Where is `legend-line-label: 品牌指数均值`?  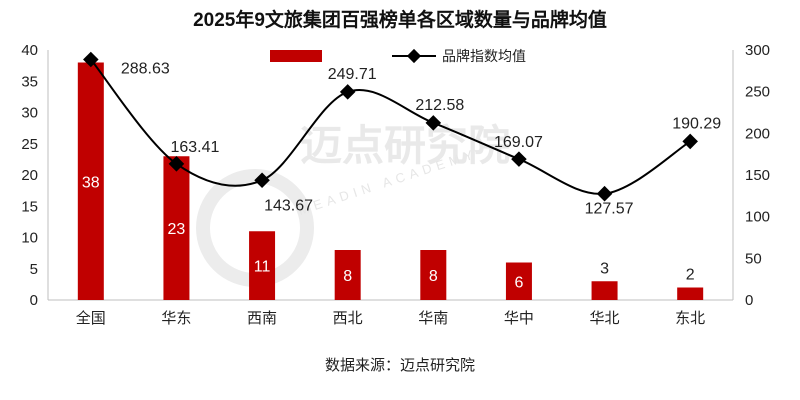 legend-line-label: 品牌指数均值 is located at coordinates (484, 56).